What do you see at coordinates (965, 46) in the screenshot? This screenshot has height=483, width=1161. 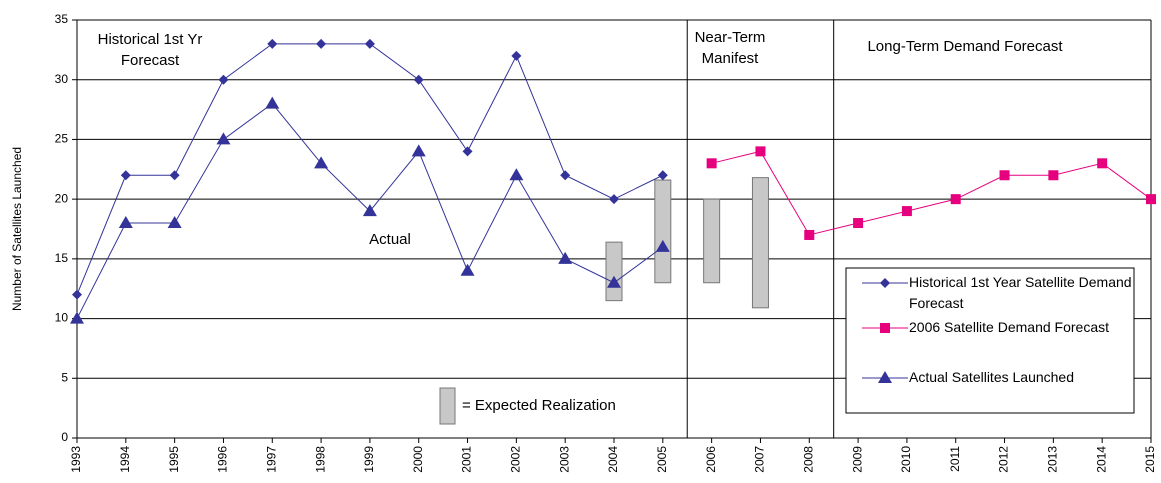 I see `annotation: Long-Term Demand Forecast` at bounding box center [965, 46].